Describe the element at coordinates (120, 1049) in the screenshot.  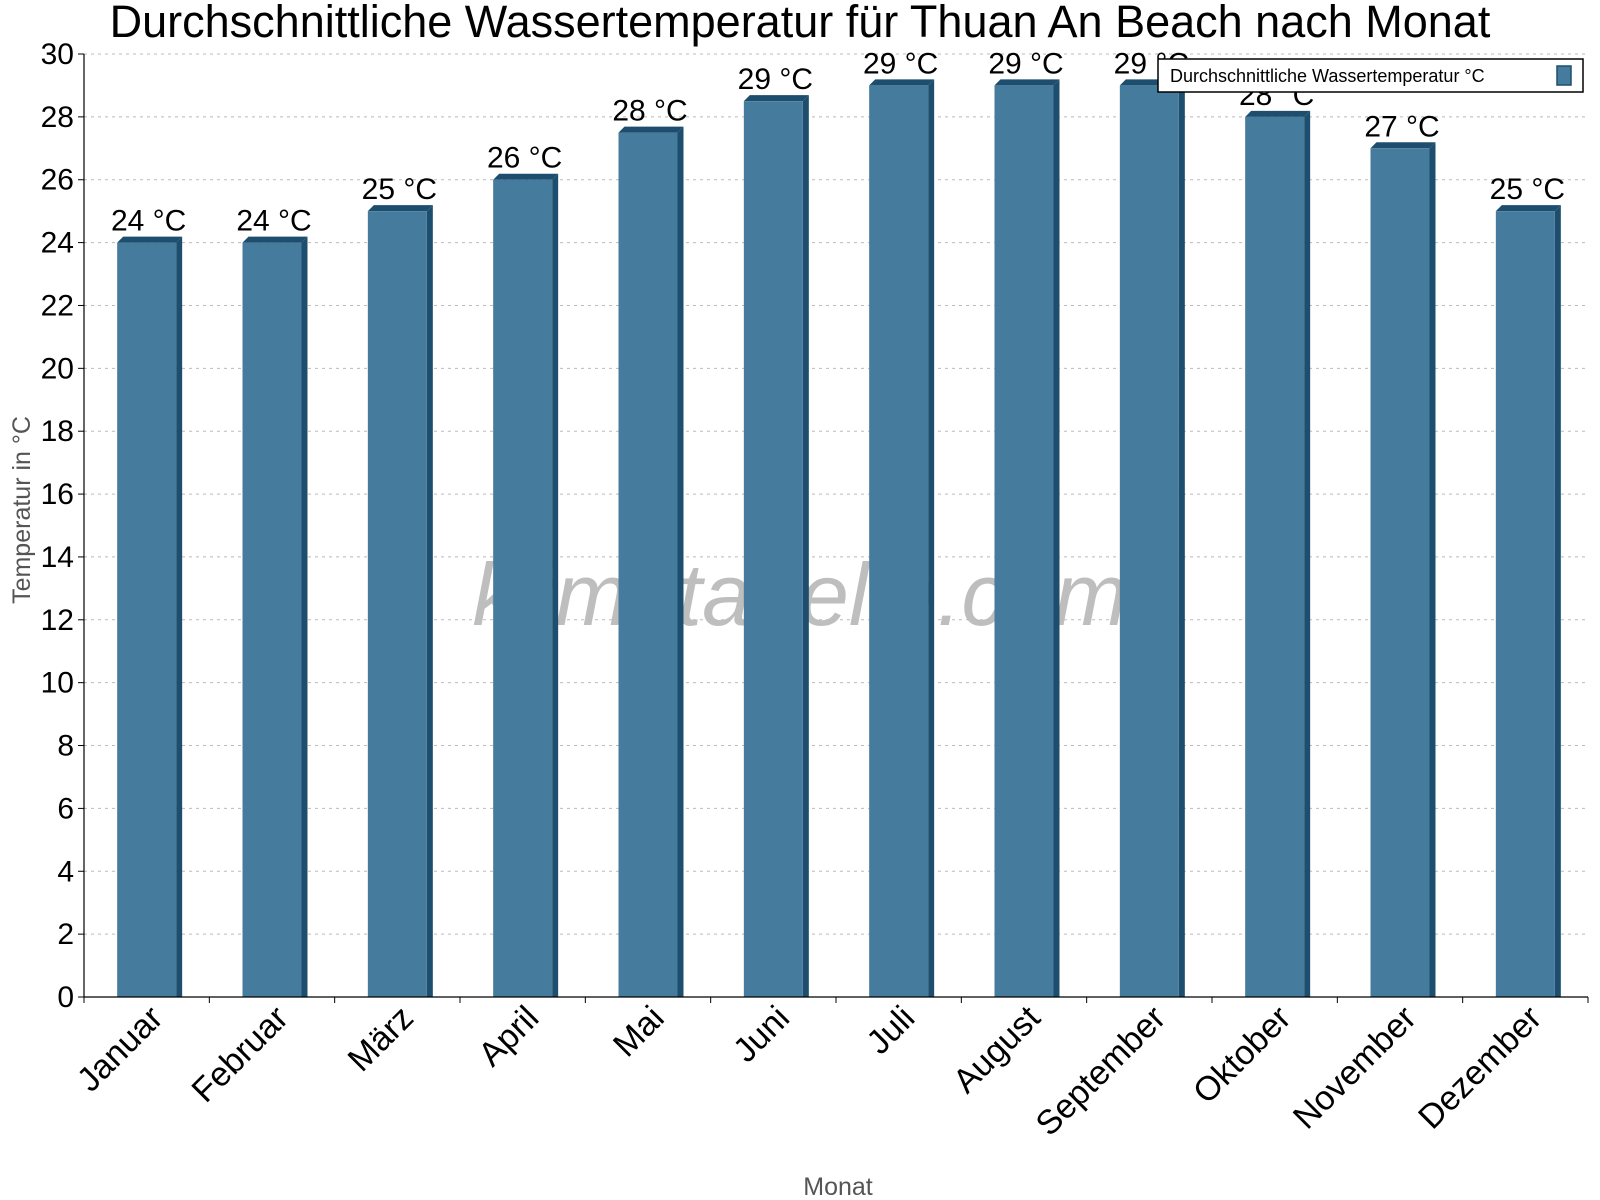
I see `x-tick-label: Januar` at that location.